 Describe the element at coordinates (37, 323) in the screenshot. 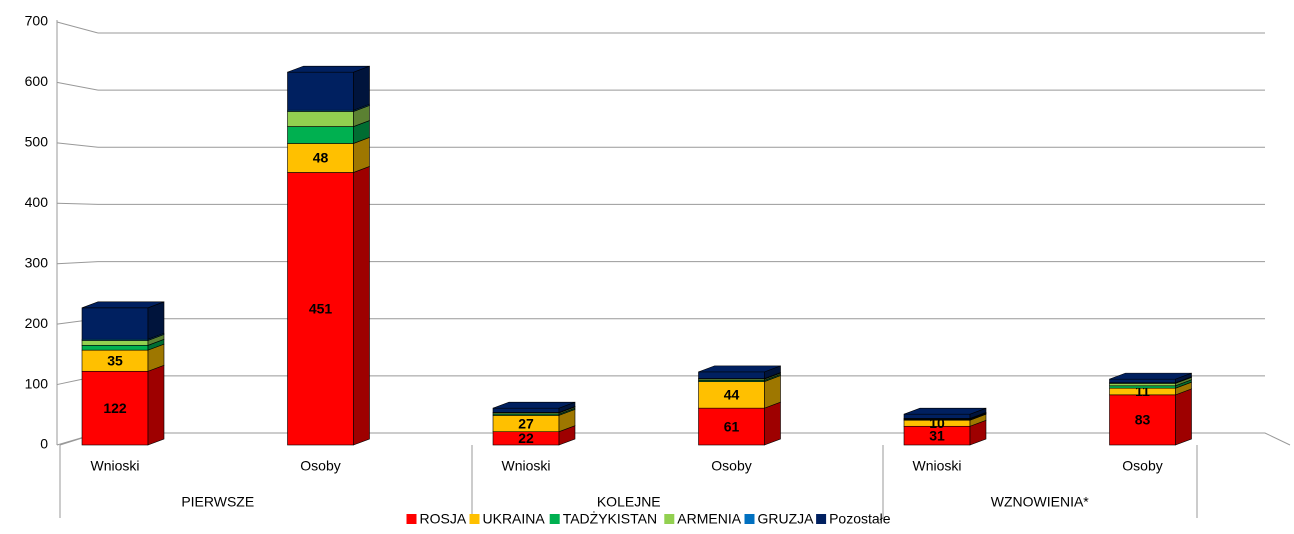

I see `y-tick-label: 200` at that location.